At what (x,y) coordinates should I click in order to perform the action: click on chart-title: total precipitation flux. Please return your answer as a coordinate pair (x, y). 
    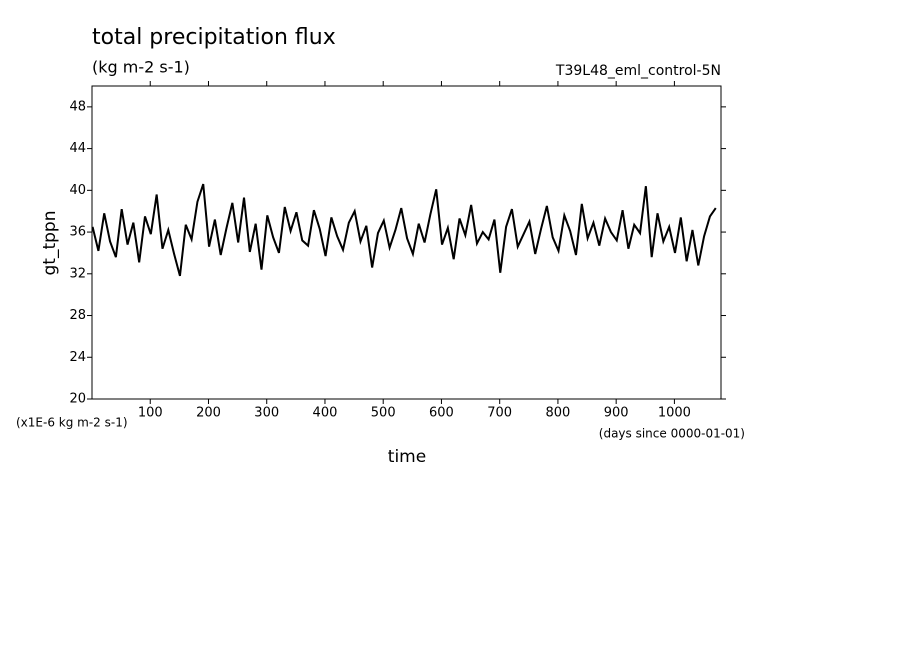
    Looking at the image, I should click on (214, 37).